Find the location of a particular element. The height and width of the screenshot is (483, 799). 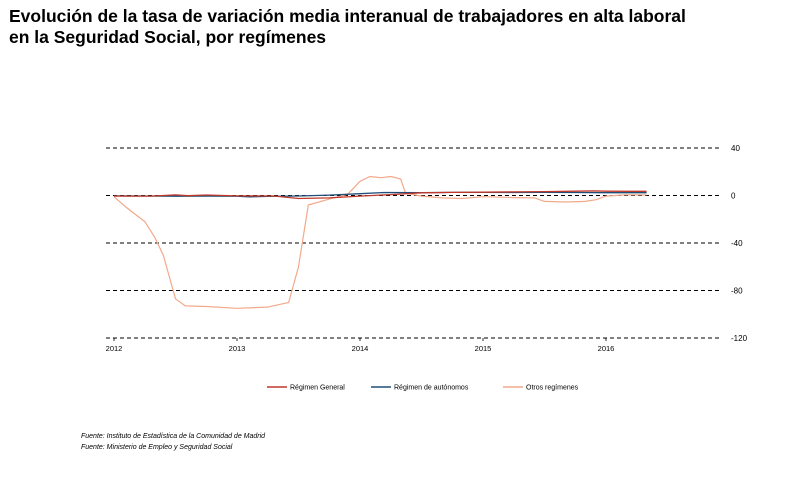

series-line-regimen-autonomos is located at coordinates (380, 194).